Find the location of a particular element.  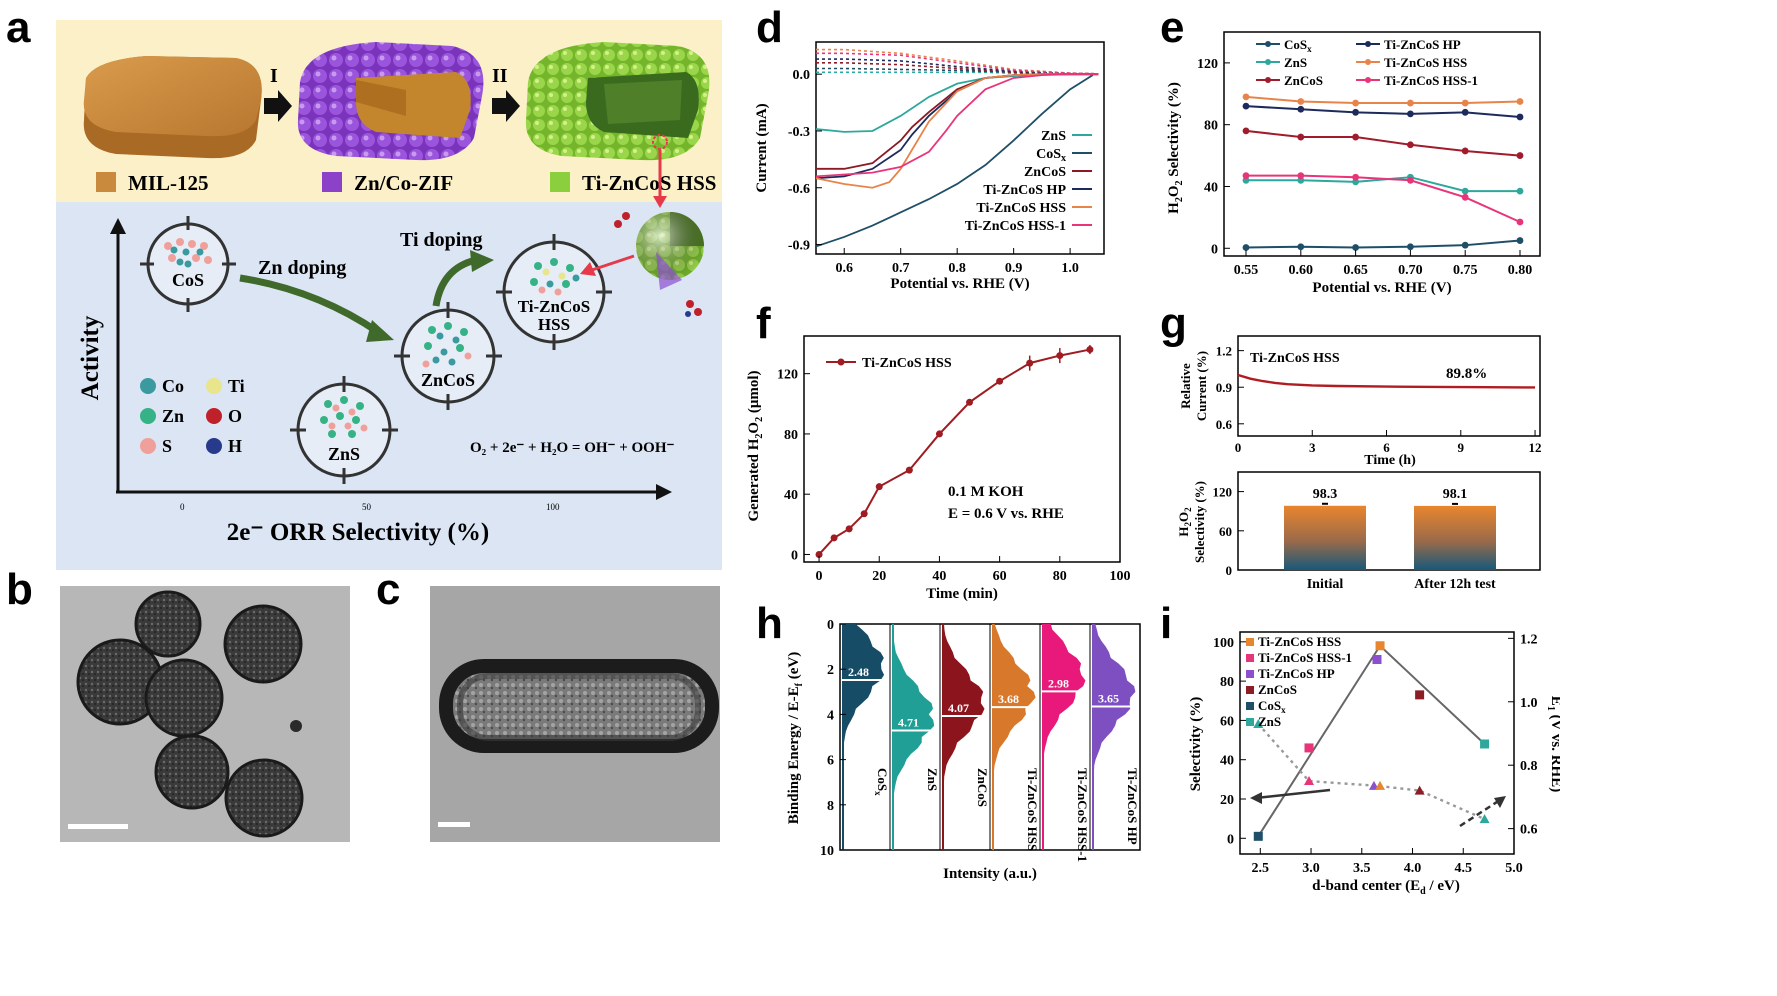

target-zns-label: ZnS is located at coordinates (344, 454).